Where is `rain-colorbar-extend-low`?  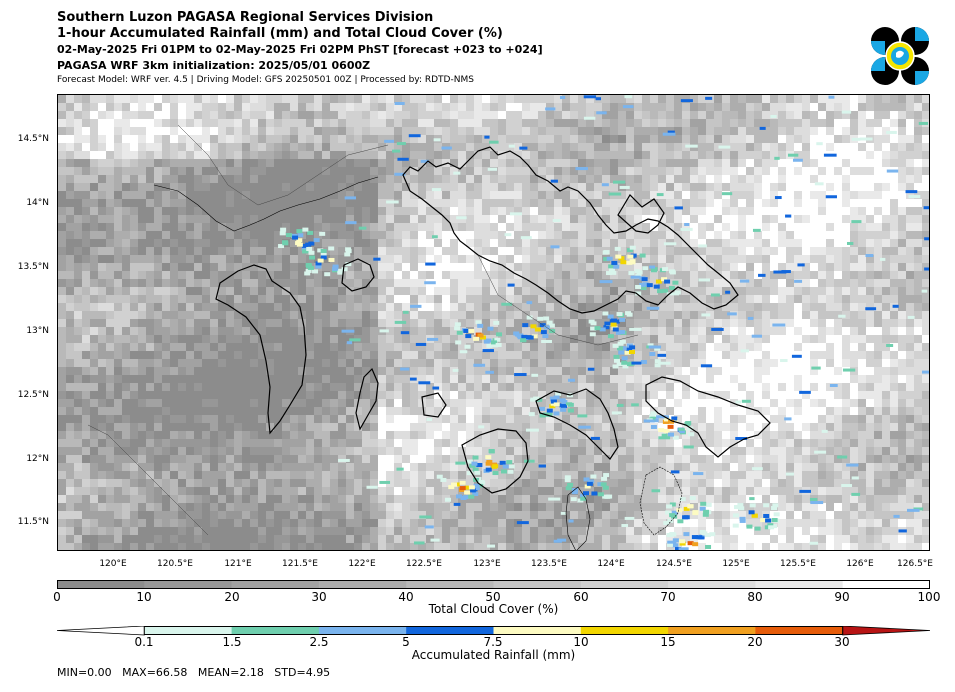
rain-colorbar-extend-low is located at coordinates (101, 631).